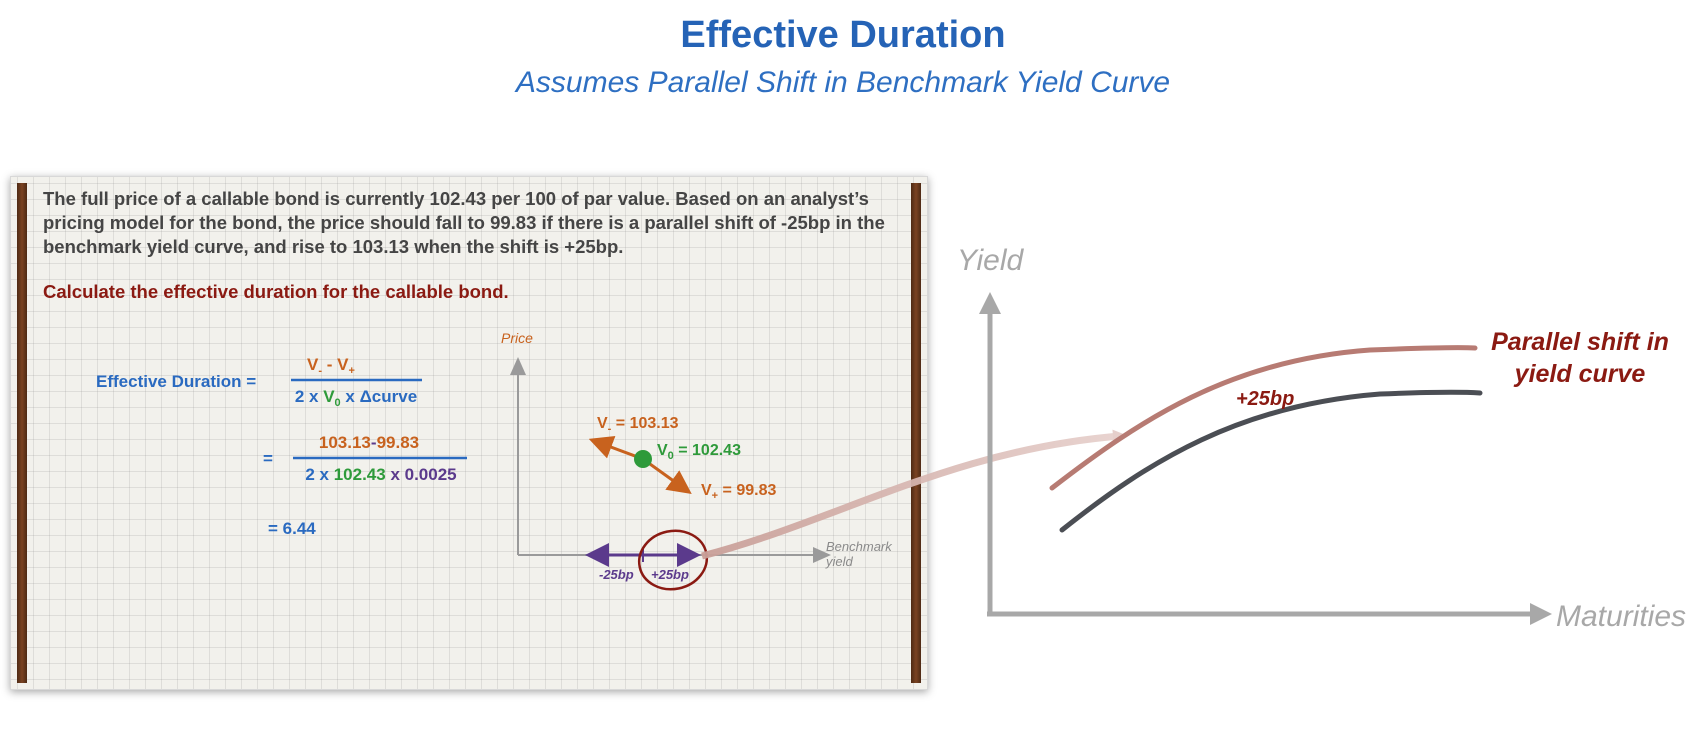  What do you see at coordinates (1580, 374) in the screenshot?
I see `parallel-shift-label-line2: yield curve` at bounding box center [1580, 374].